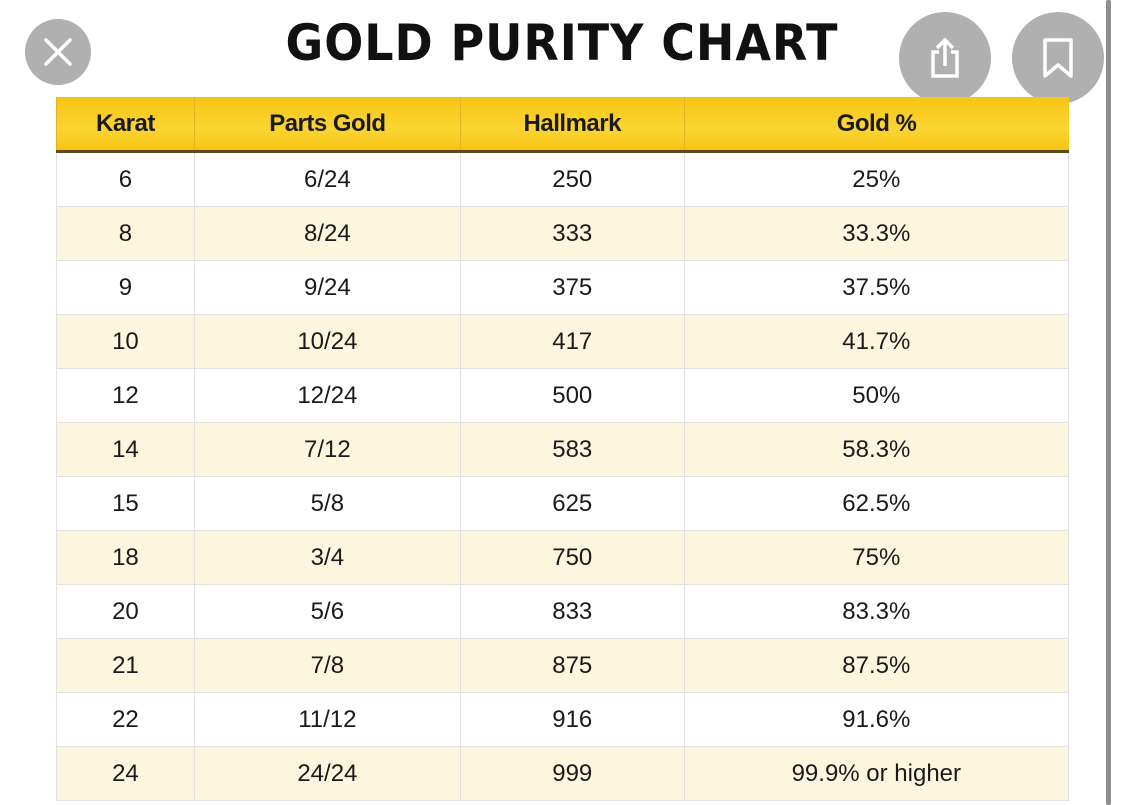  What do you see at coordinates (876, 665) in the screenshot?
I see `table-cell: 87.5%` at bounding box center [876, 665].